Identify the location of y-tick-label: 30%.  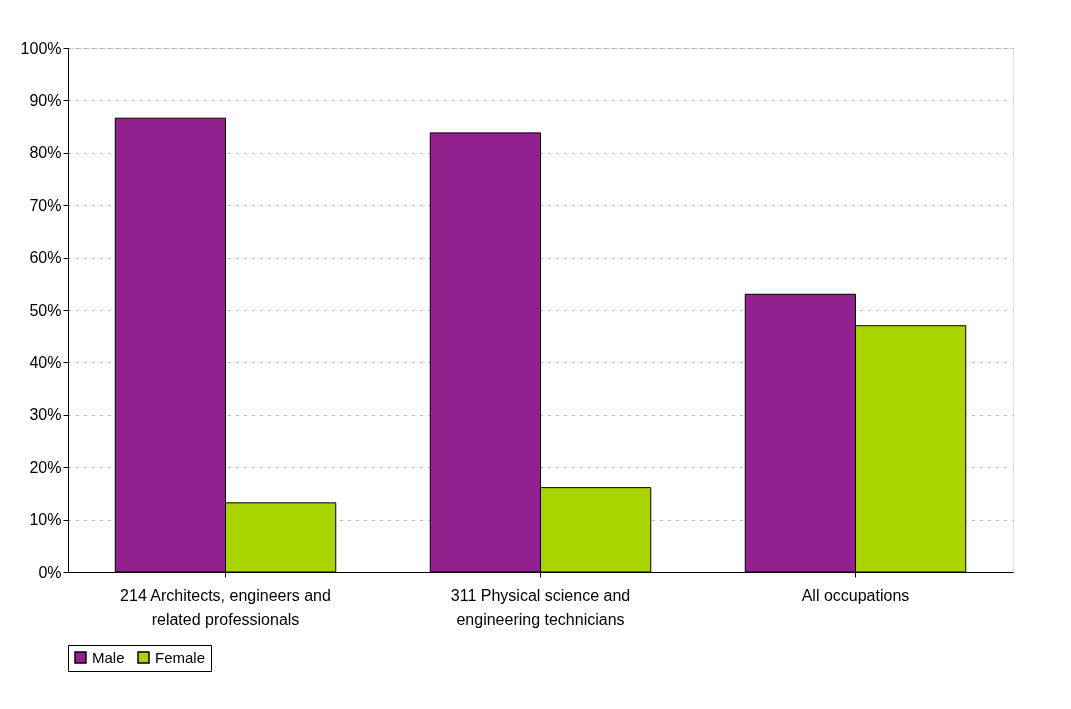
(45, 415).